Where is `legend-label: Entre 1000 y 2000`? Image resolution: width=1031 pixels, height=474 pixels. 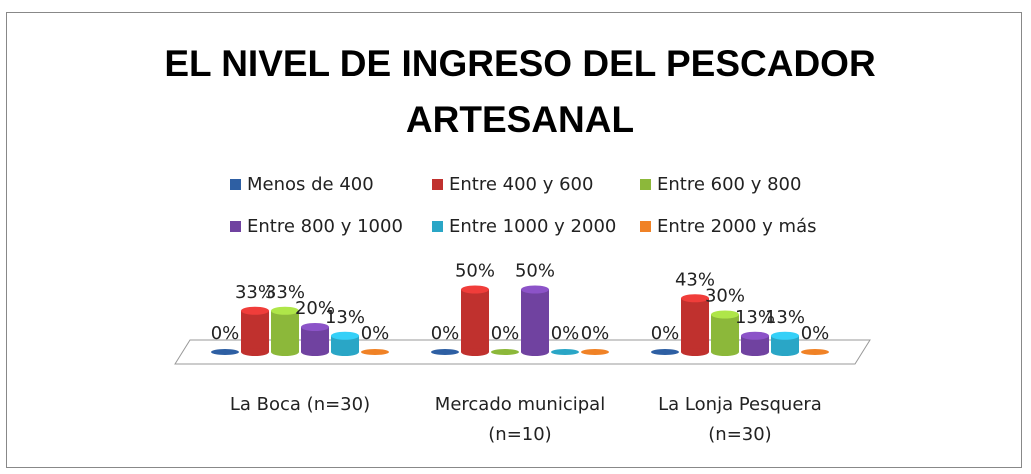
legend-label: Entre 1000 y 2000 is located at coordinates (532, 226).